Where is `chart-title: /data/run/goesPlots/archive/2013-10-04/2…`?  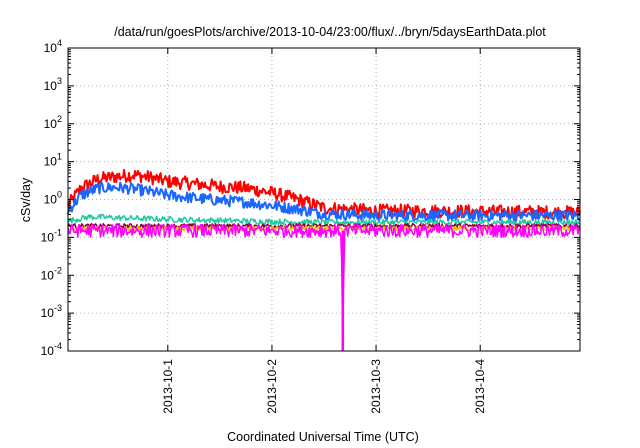
chart-title: /data/run/goesPlots/archive/2013-10-04/2… is located at coordinates (330, 32).